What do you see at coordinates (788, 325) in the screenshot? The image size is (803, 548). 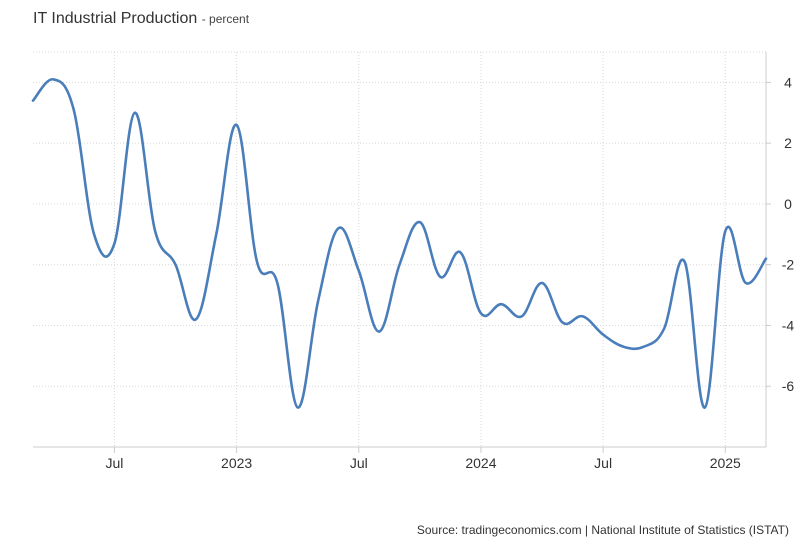 I see `y-tick-label: -4` at bounding box center [788, 325].